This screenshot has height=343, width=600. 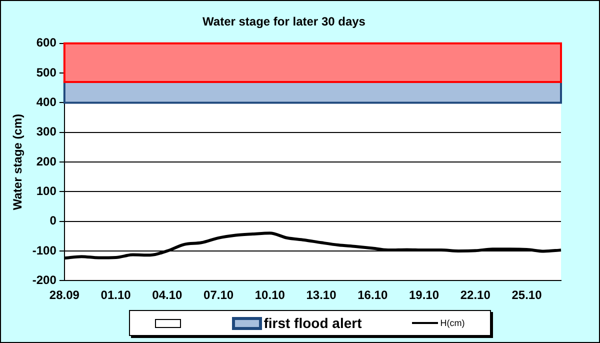 I want to click on x-tick-label: 07.10, so click(x=219, y=295).